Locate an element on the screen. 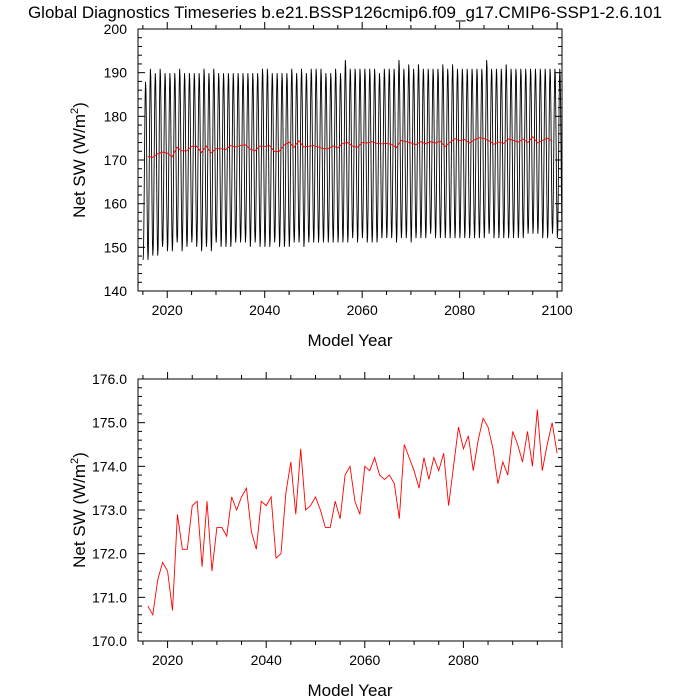  y-tick-label: 172.0 is located at coordinates (109, 554).